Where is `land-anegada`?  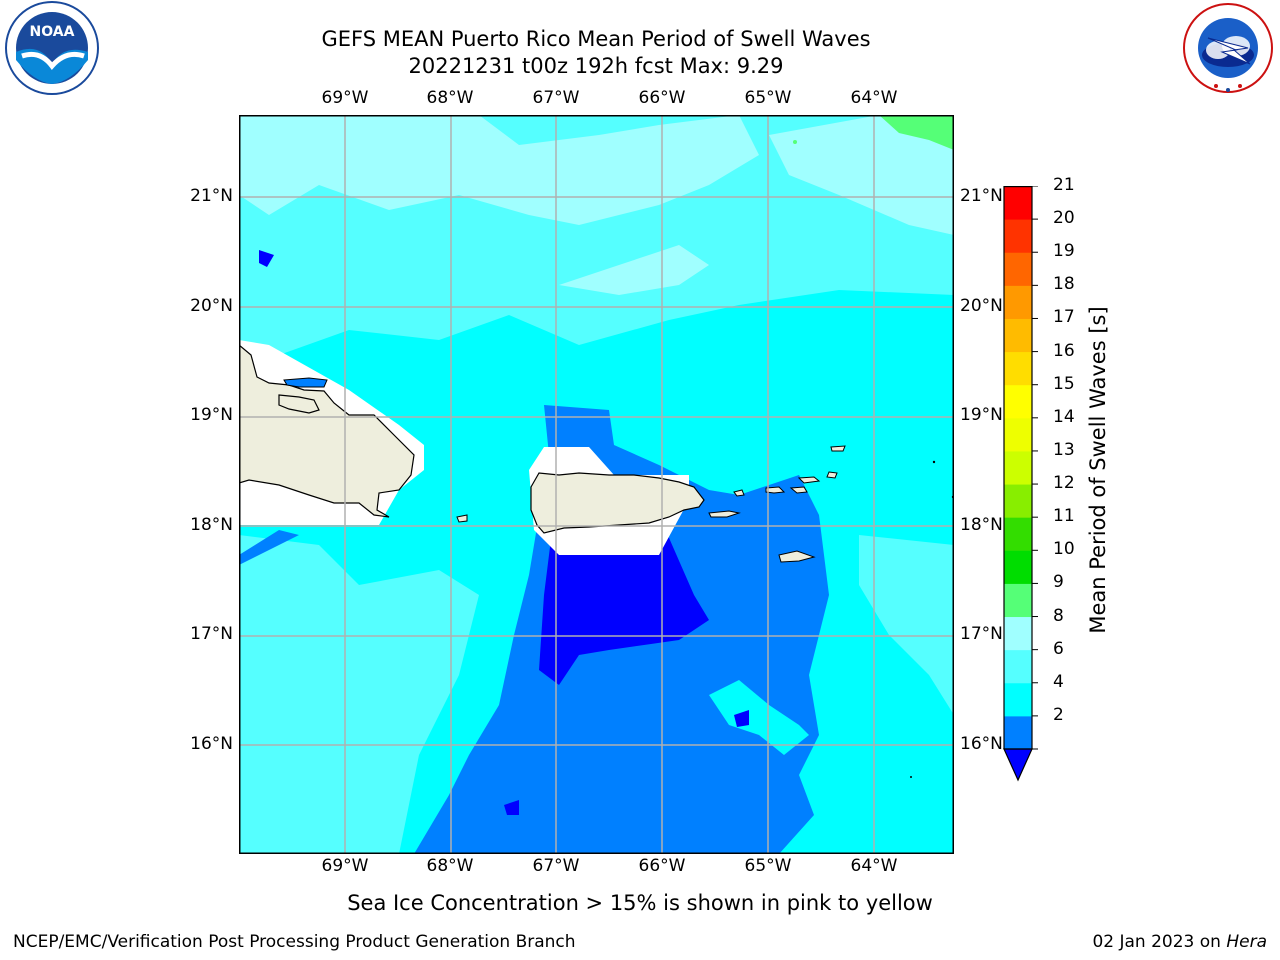
land-anegada is located at coordinates (838, 448).